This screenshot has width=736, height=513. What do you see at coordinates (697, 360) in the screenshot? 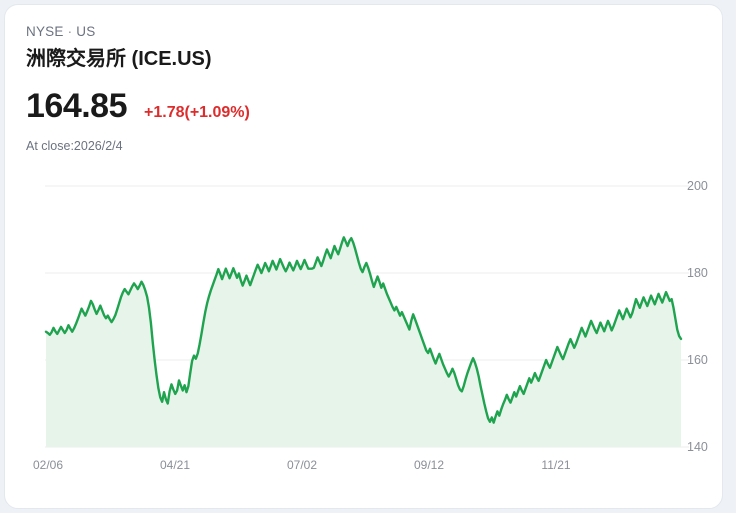
I see `y-axis-tick-label: 160` at bounding box center [697, 360].